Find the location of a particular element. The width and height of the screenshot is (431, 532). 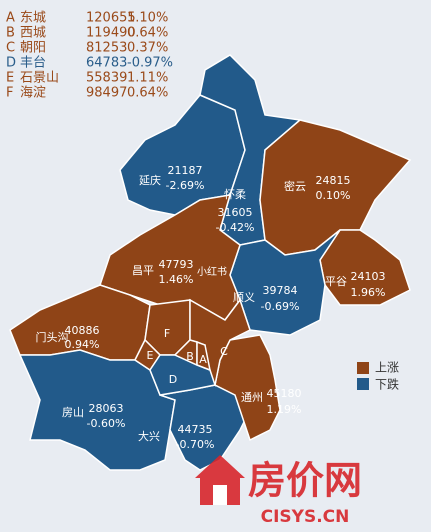

summary-change: 1.11% is located at coordinates (147, 78).